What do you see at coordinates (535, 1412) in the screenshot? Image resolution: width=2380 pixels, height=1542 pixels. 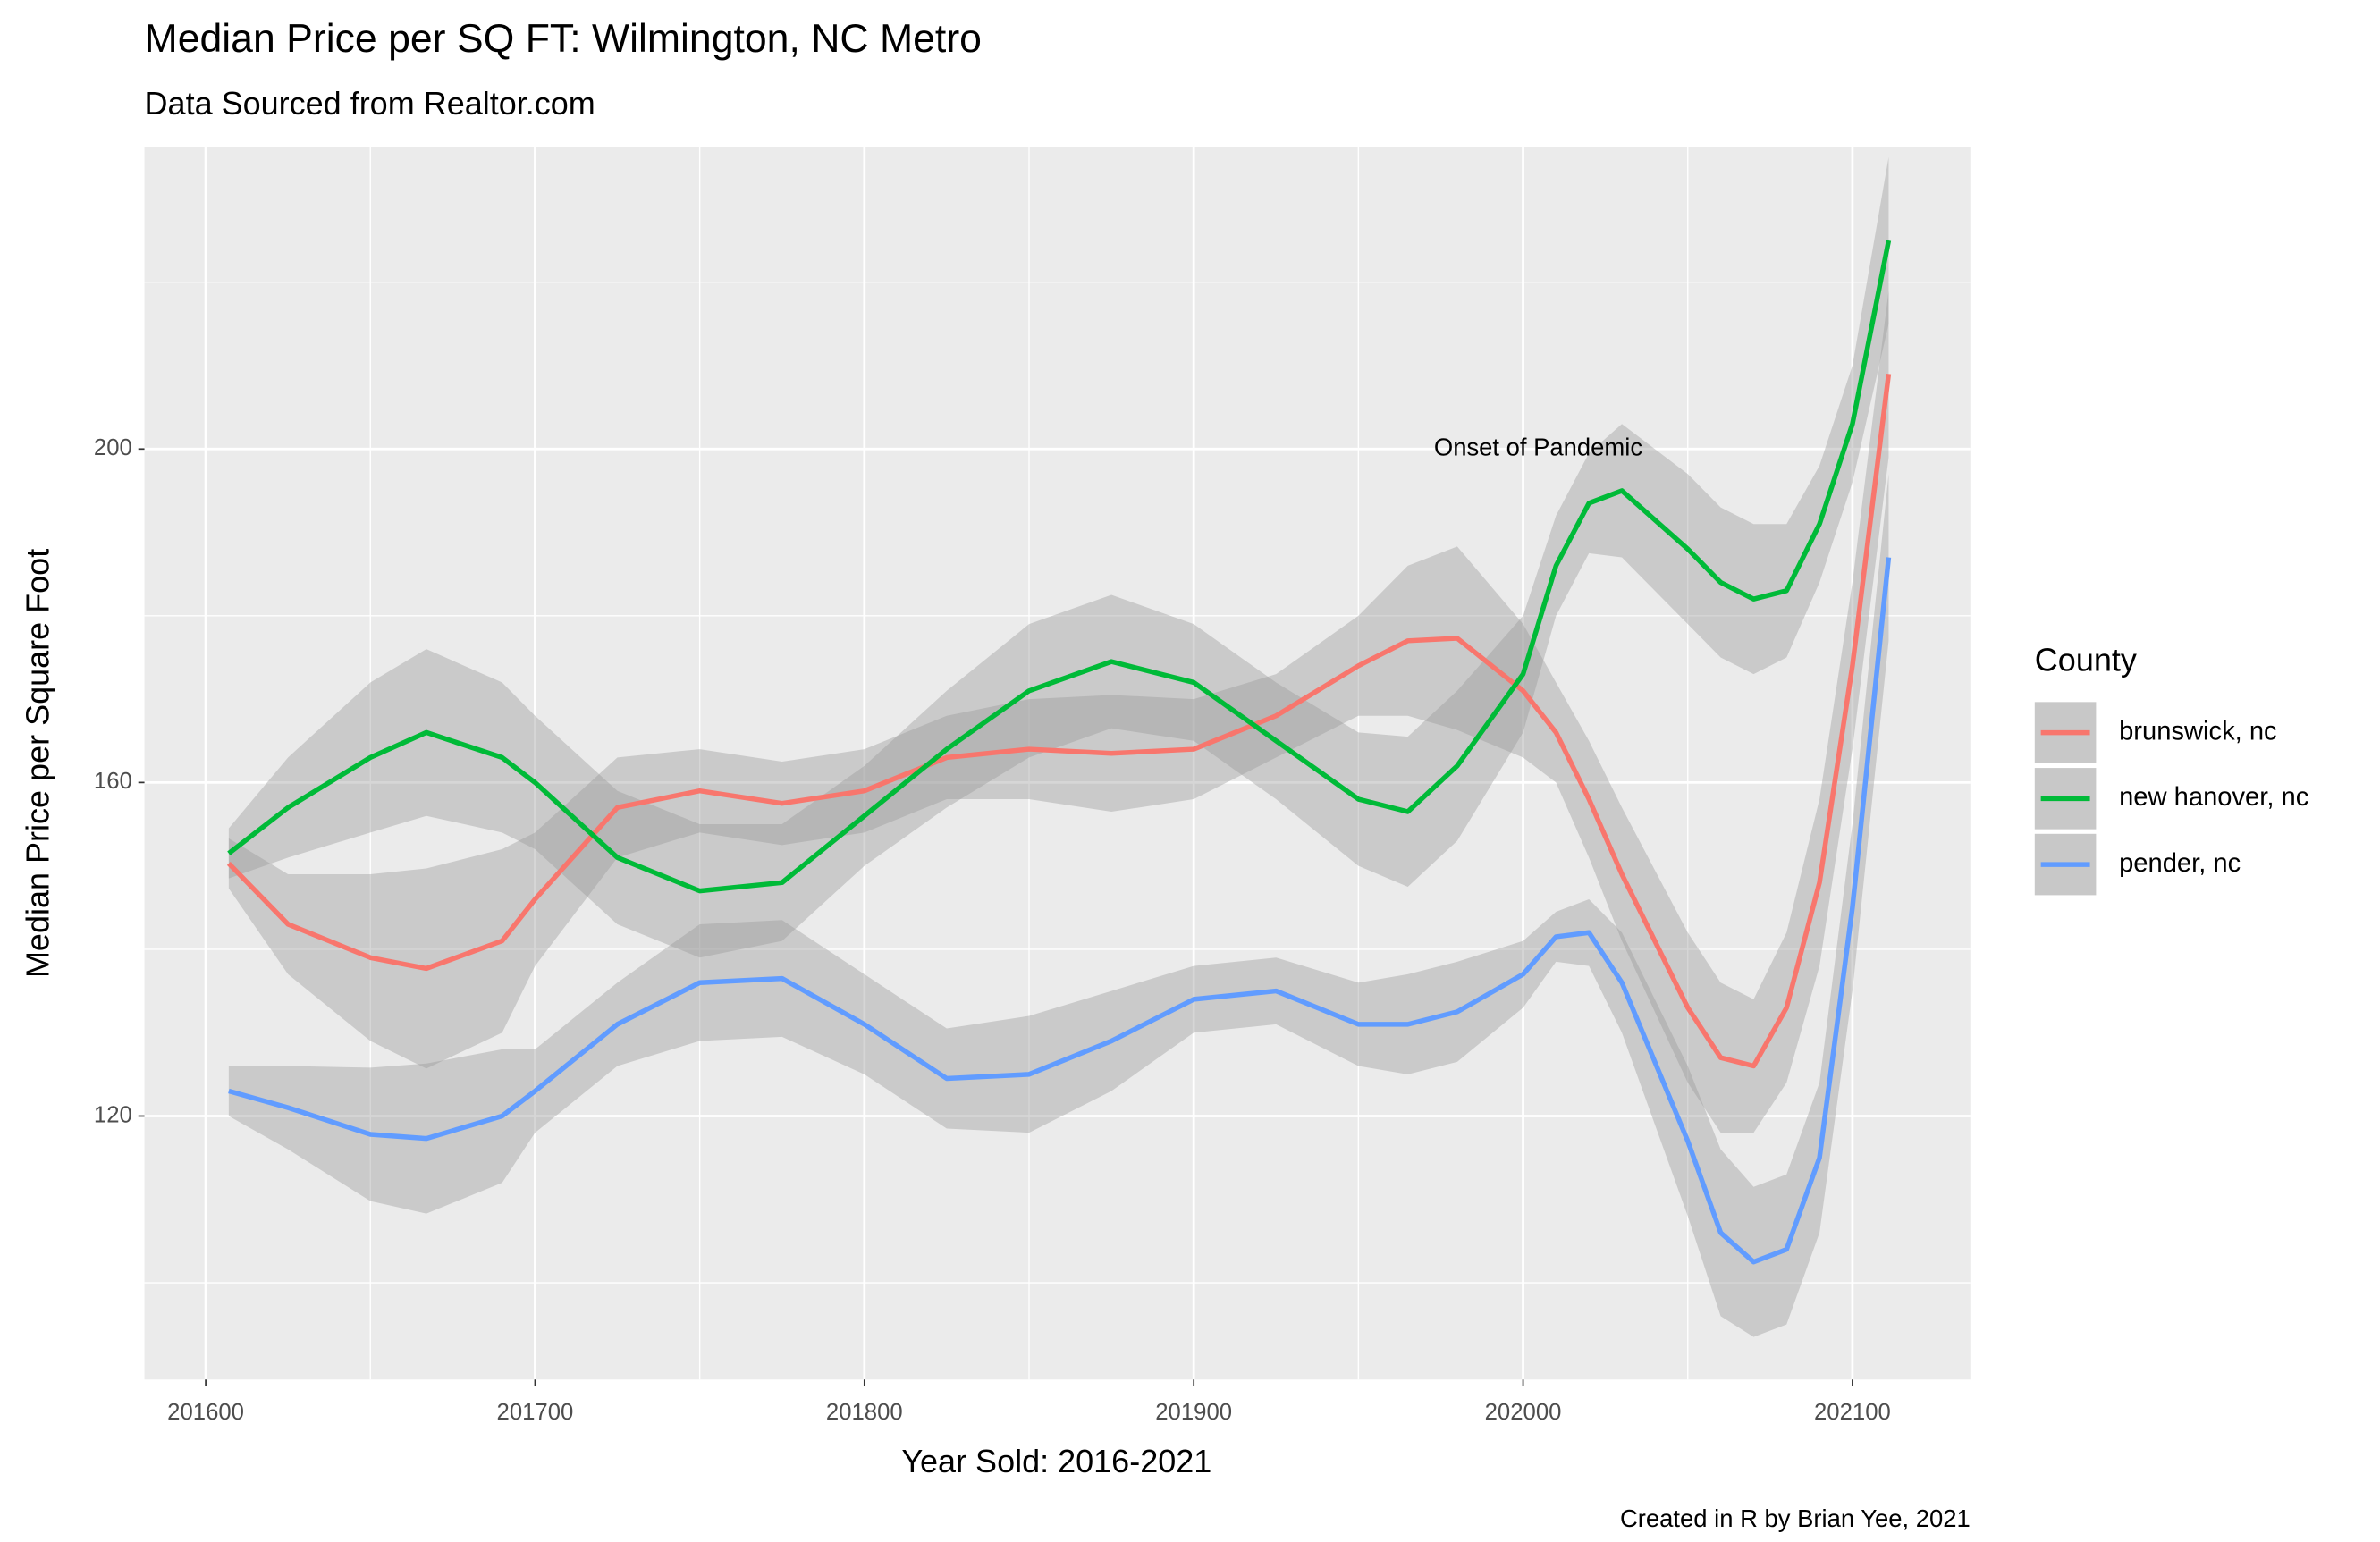 I see `x-tick-label: 201700` at bounding box center [535, 1412].